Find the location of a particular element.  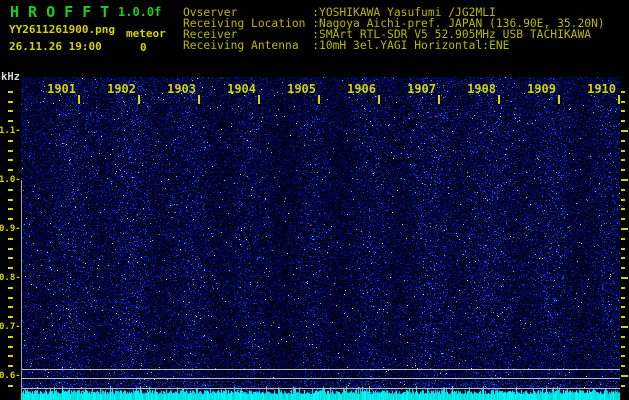

meteor-echo-count: 0 is located at coordinates (143, 47).